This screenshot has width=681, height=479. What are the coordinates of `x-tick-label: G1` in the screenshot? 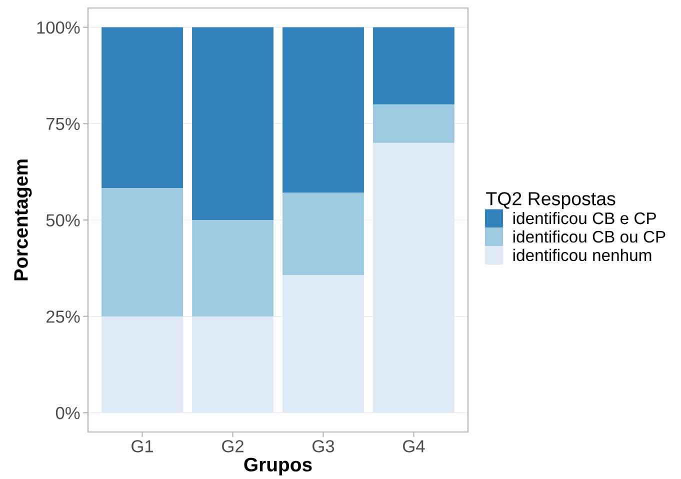 It's located at (143, 446).